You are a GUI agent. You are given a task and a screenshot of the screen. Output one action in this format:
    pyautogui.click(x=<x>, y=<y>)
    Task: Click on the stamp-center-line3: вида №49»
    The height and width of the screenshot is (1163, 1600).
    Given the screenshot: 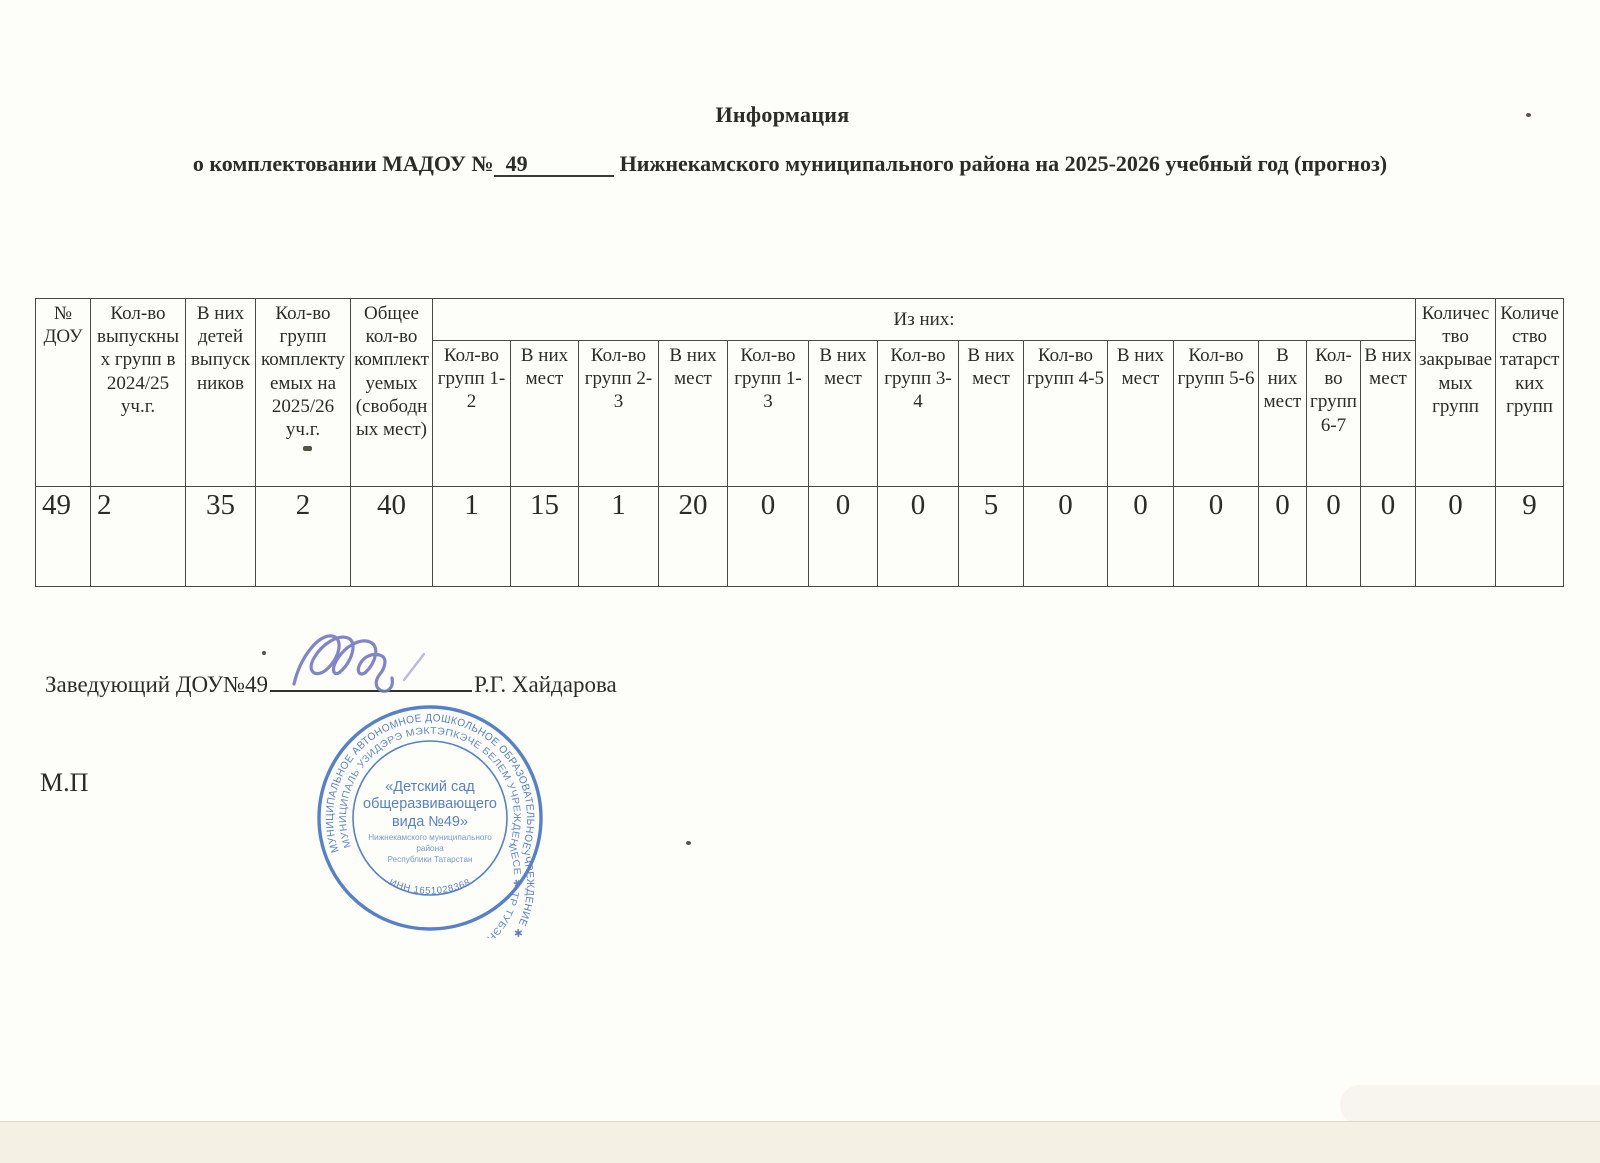 What is the action you would take?
    pyautogui.click(x=430, y=822)
    